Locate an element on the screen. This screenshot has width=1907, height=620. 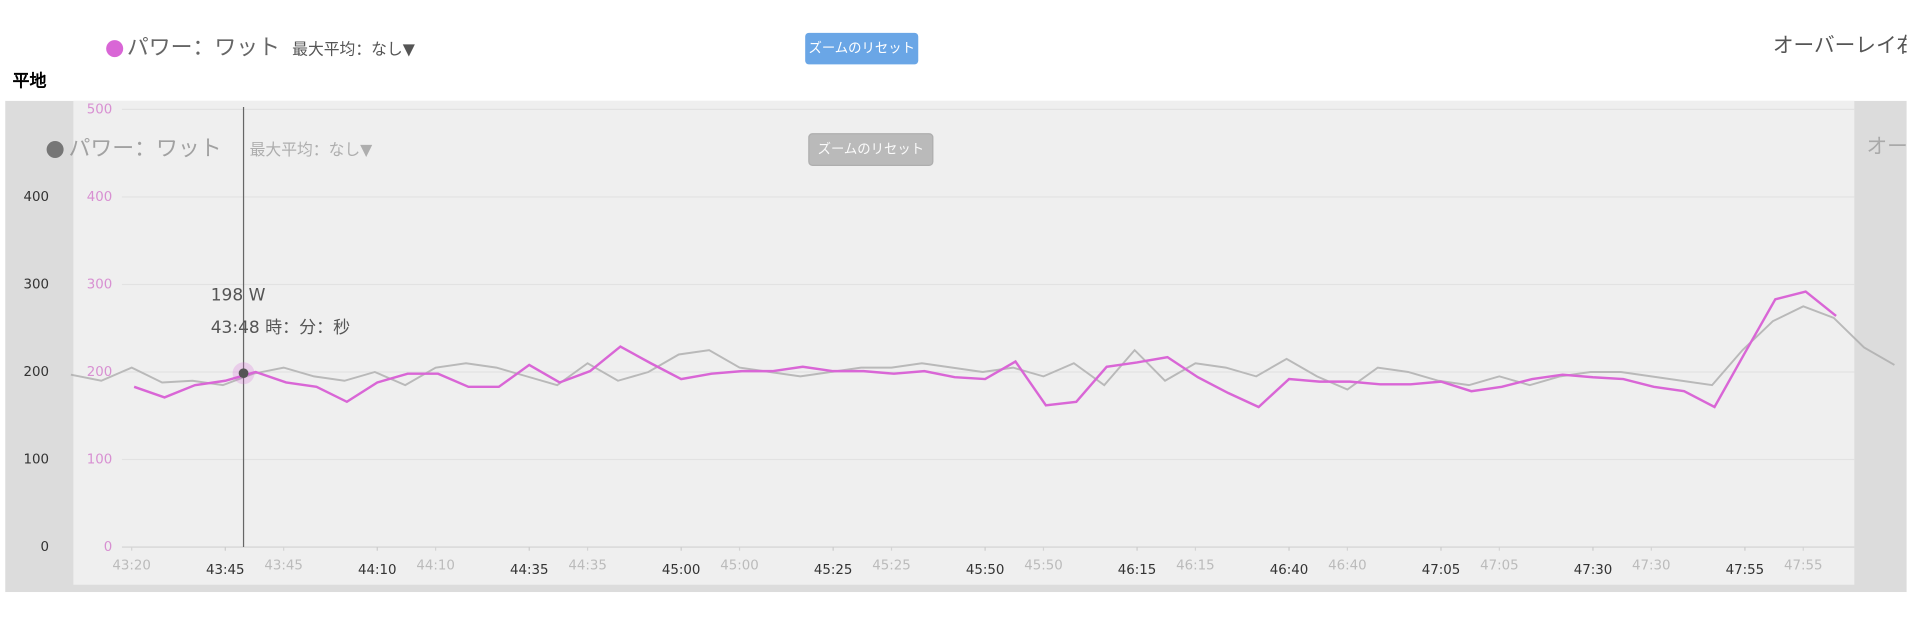
tooltip-time: 43:48 時：分：秒 is located at coordinates (280, 328).